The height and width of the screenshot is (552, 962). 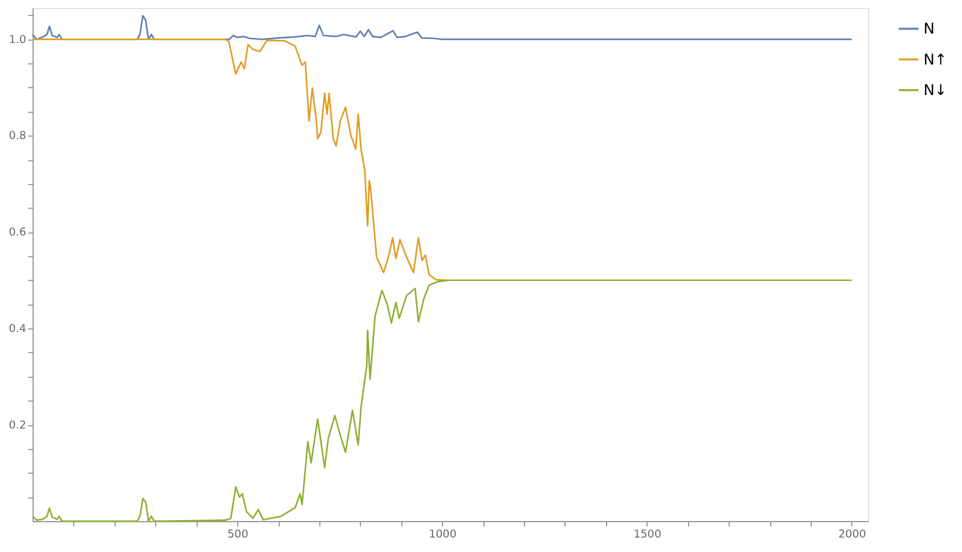 What do you see at coordinates (929, 29) in the screenshot?
I see `legend-label: N` at bounding box center [929, 29].